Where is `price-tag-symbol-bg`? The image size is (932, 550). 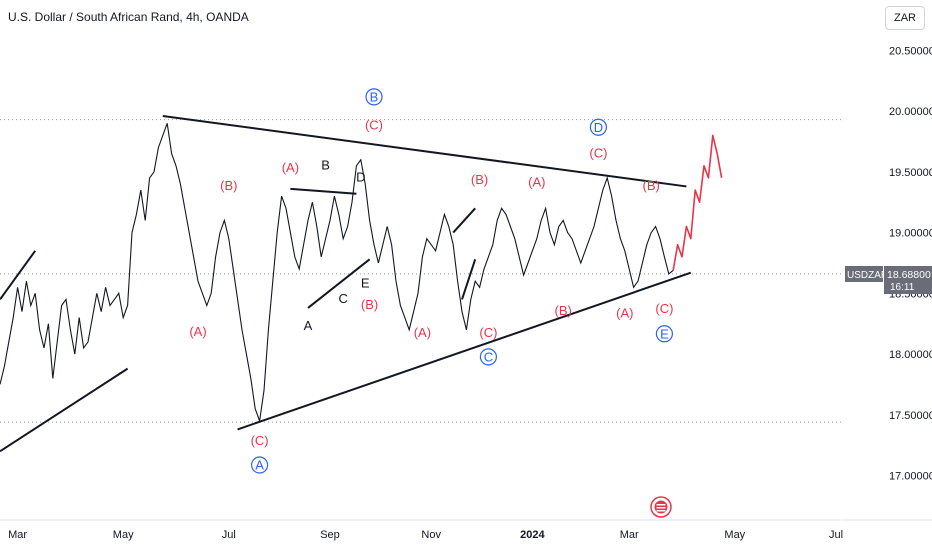
price-tag-symbol-bg is located at coordinates (864, 274).